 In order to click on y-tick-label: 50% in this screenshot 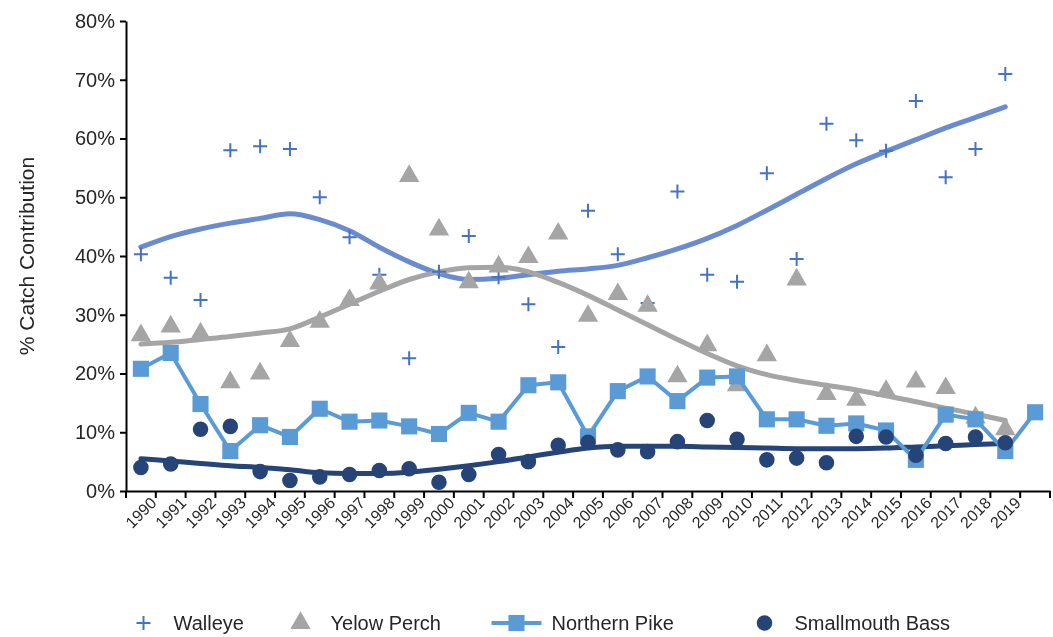, I will do `click(95, 197)`.